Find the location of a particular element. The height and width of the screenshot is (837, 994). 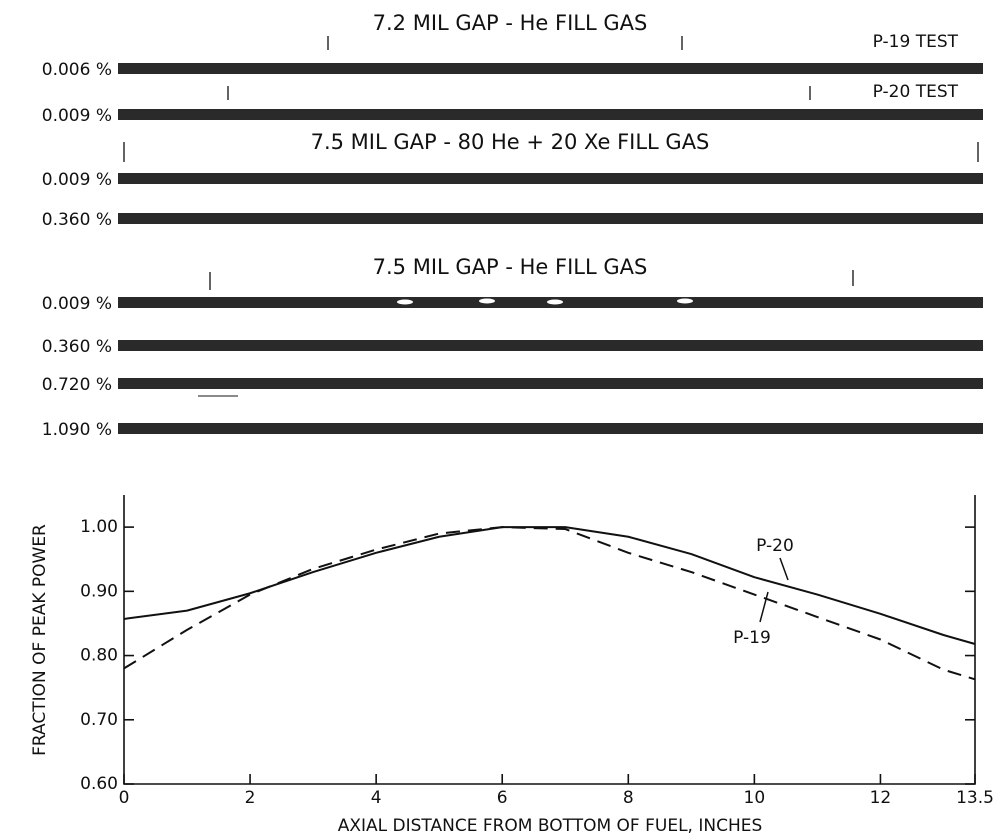

x-tick-label: 0 is located at coordinates (124, 798).